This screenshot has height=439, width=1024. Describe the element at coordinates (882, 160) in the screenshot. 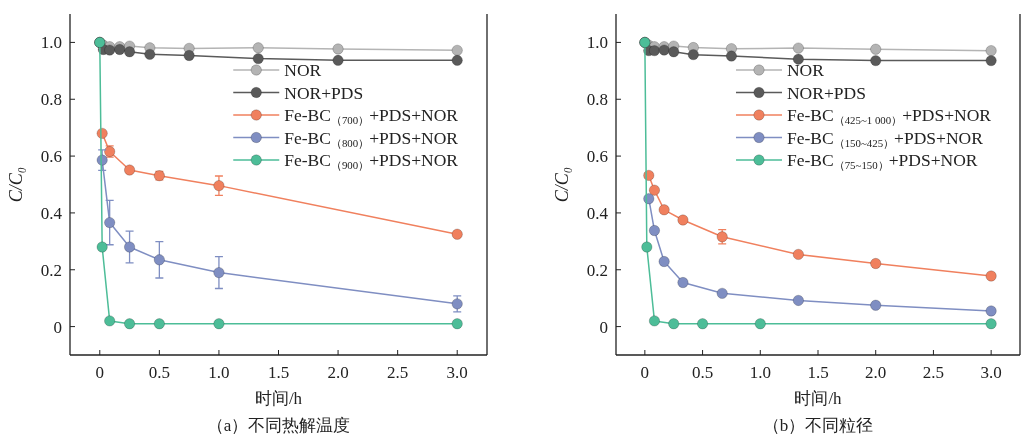

I see `legend-label: Fe-BC$_{（75~150）}$+PDS+NOR` at that location.